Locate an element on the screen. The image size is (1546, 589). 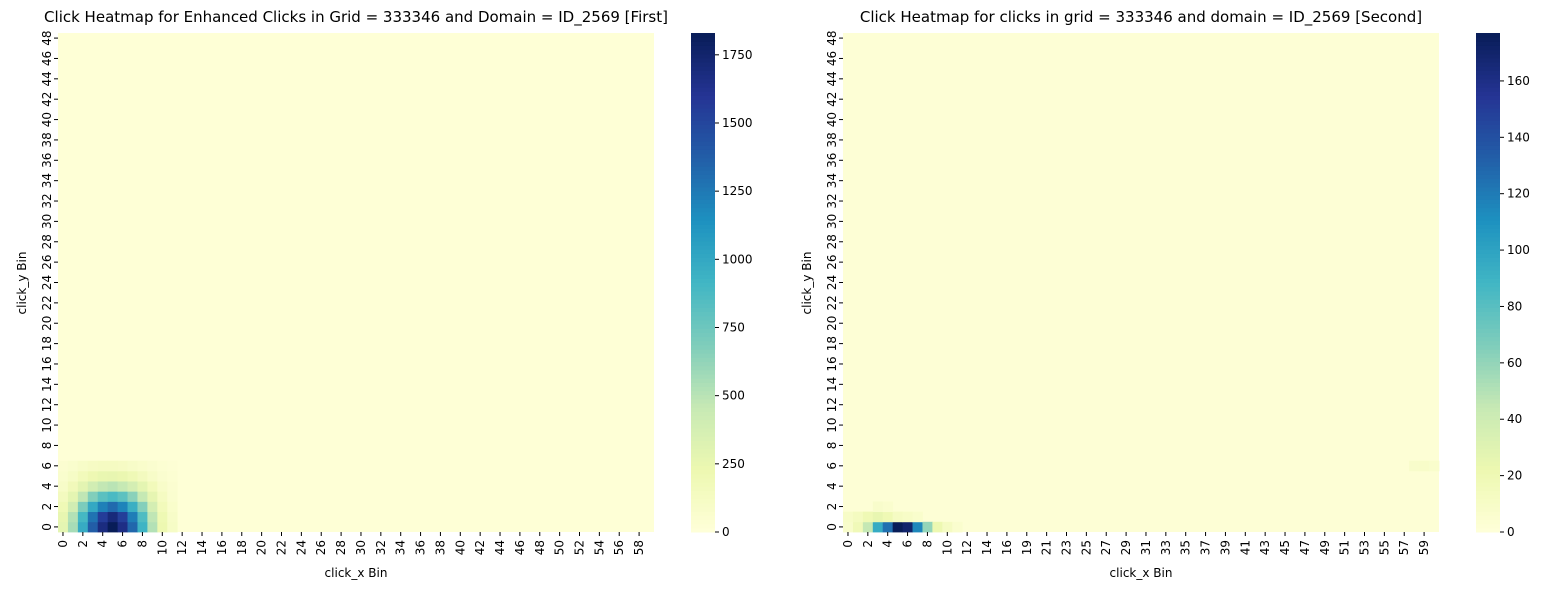
y-tick-label: 44 is located at coordinates (47, 78).